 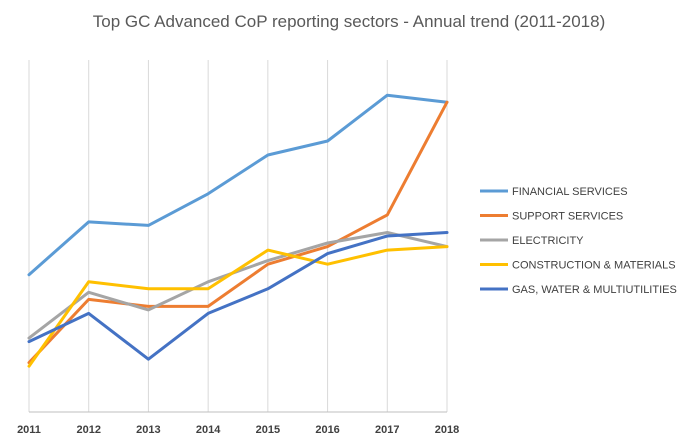 I want to click on legend-item-2: ELECTRICITY, so click(x=532, y=241).